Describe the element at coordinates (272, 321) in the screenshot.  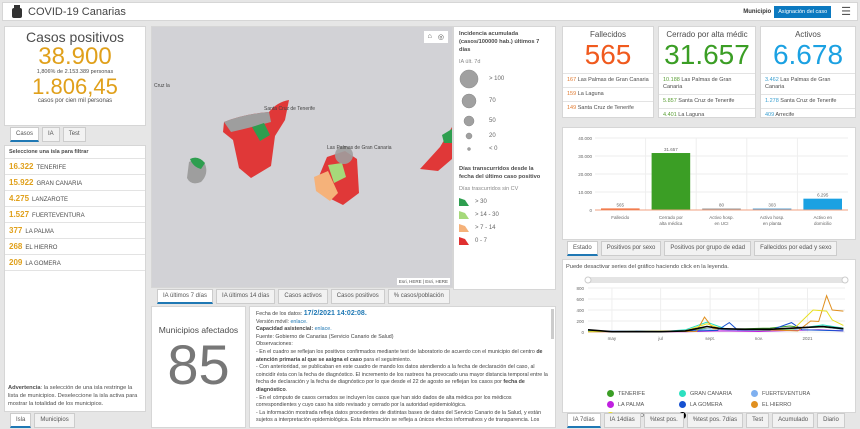
I see `version-label: Versión móvil:` at that location.